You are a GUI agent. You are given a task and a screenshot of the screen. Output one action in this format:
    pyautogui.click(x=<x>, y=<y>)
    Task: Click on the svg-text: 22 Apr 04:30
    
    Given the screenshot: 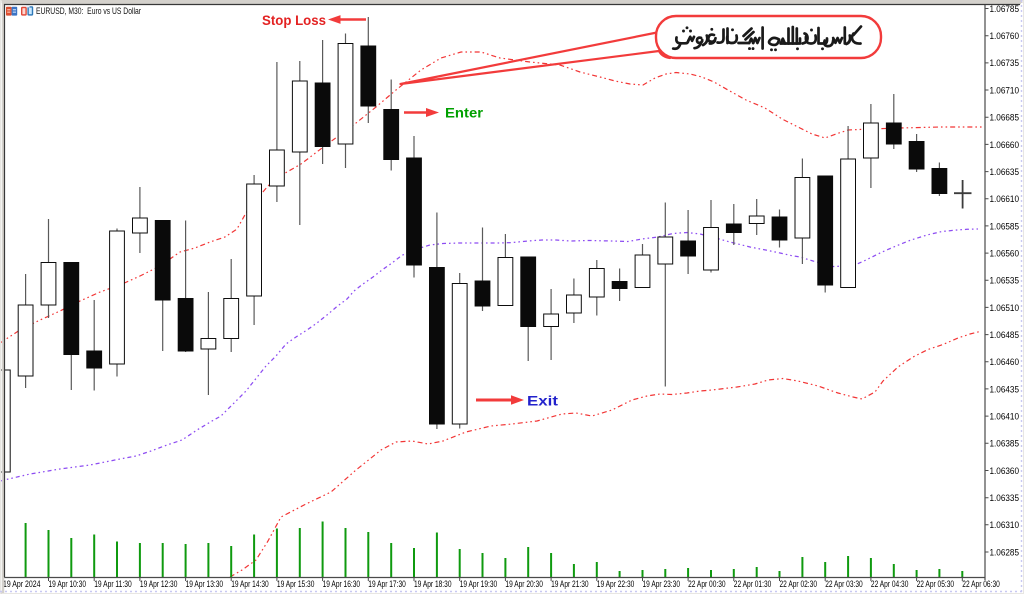 What is the action you would take?
    pyautogui.click(x=890, y=584)
    